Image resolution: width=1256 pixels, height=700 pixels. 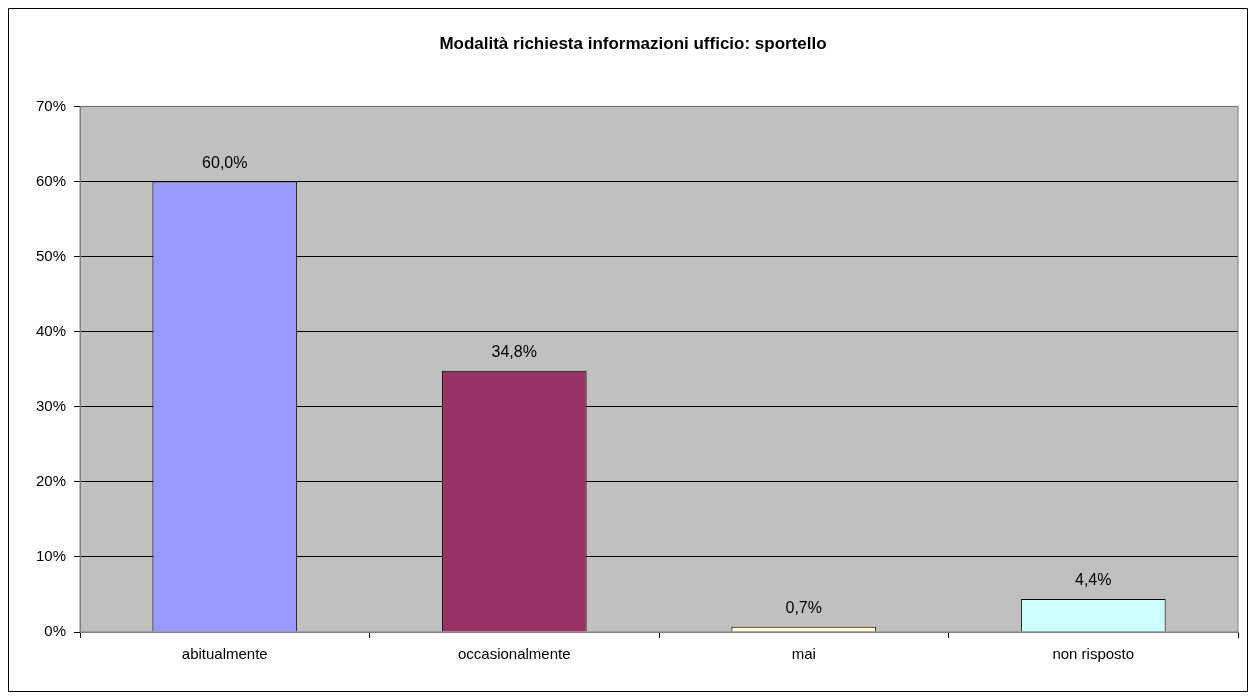 What do you see at coordinates (803, 654) in the screenshot?
I see `x-tick-label: mai` at bounding box center [803, 654].